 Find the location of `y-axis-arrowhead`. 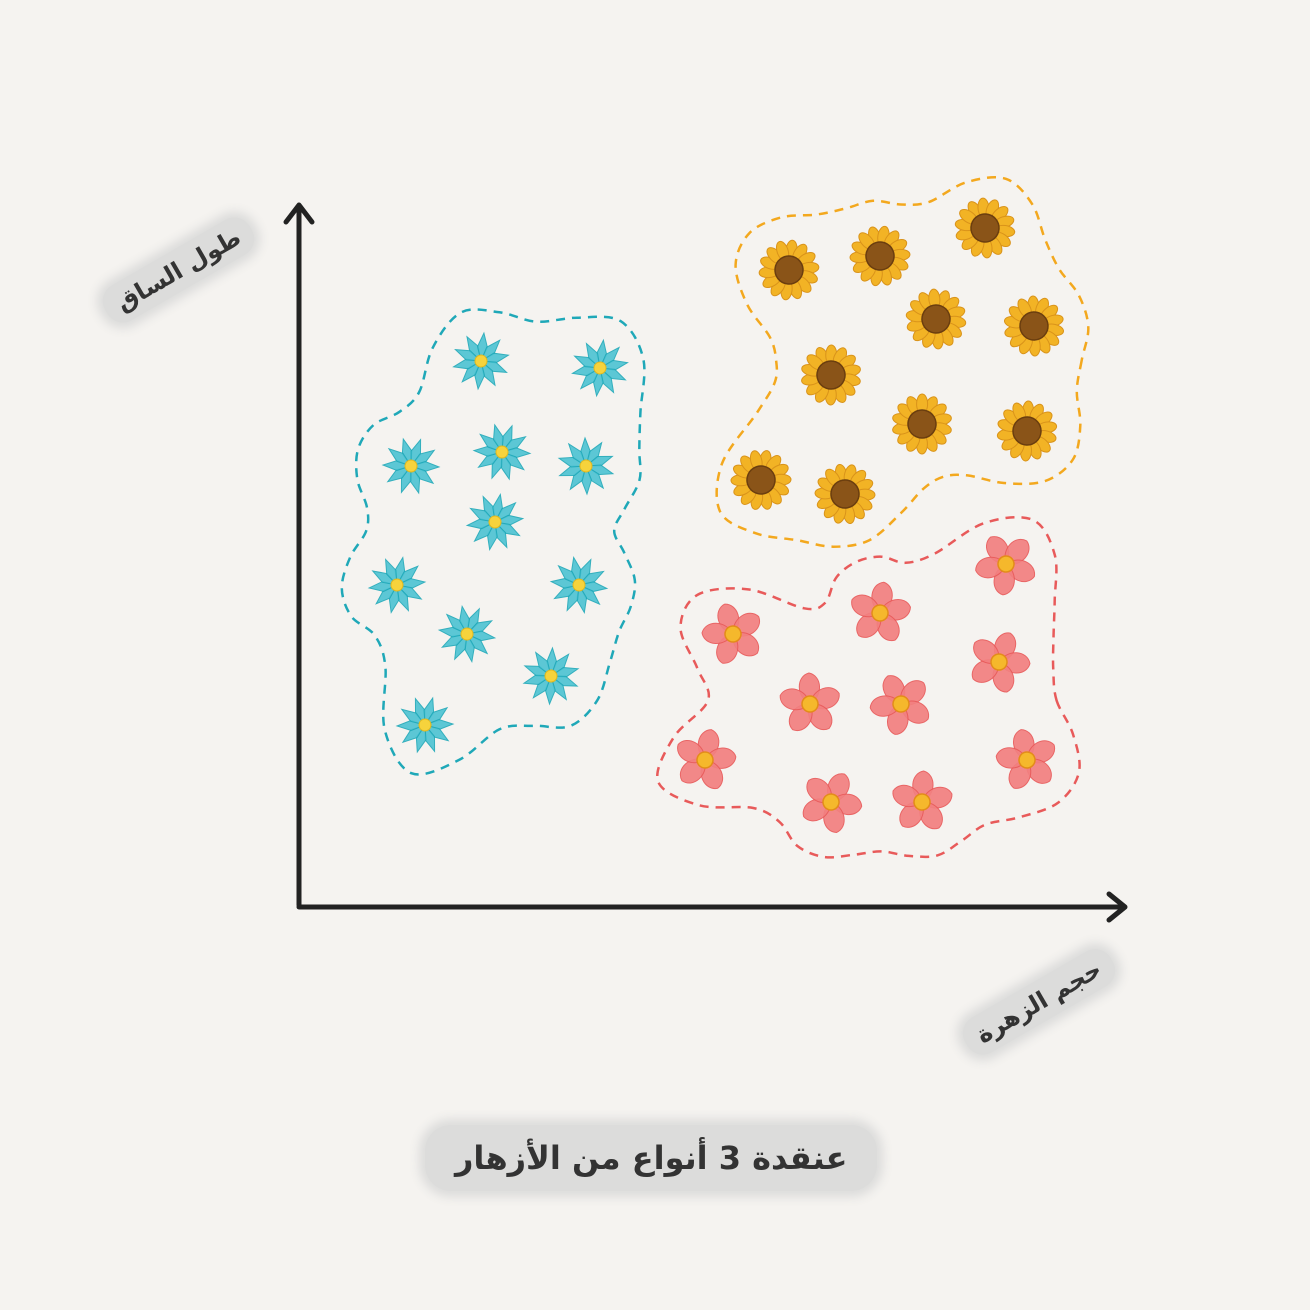

y-axis-arrowhead is located at coordinates (299, 213).